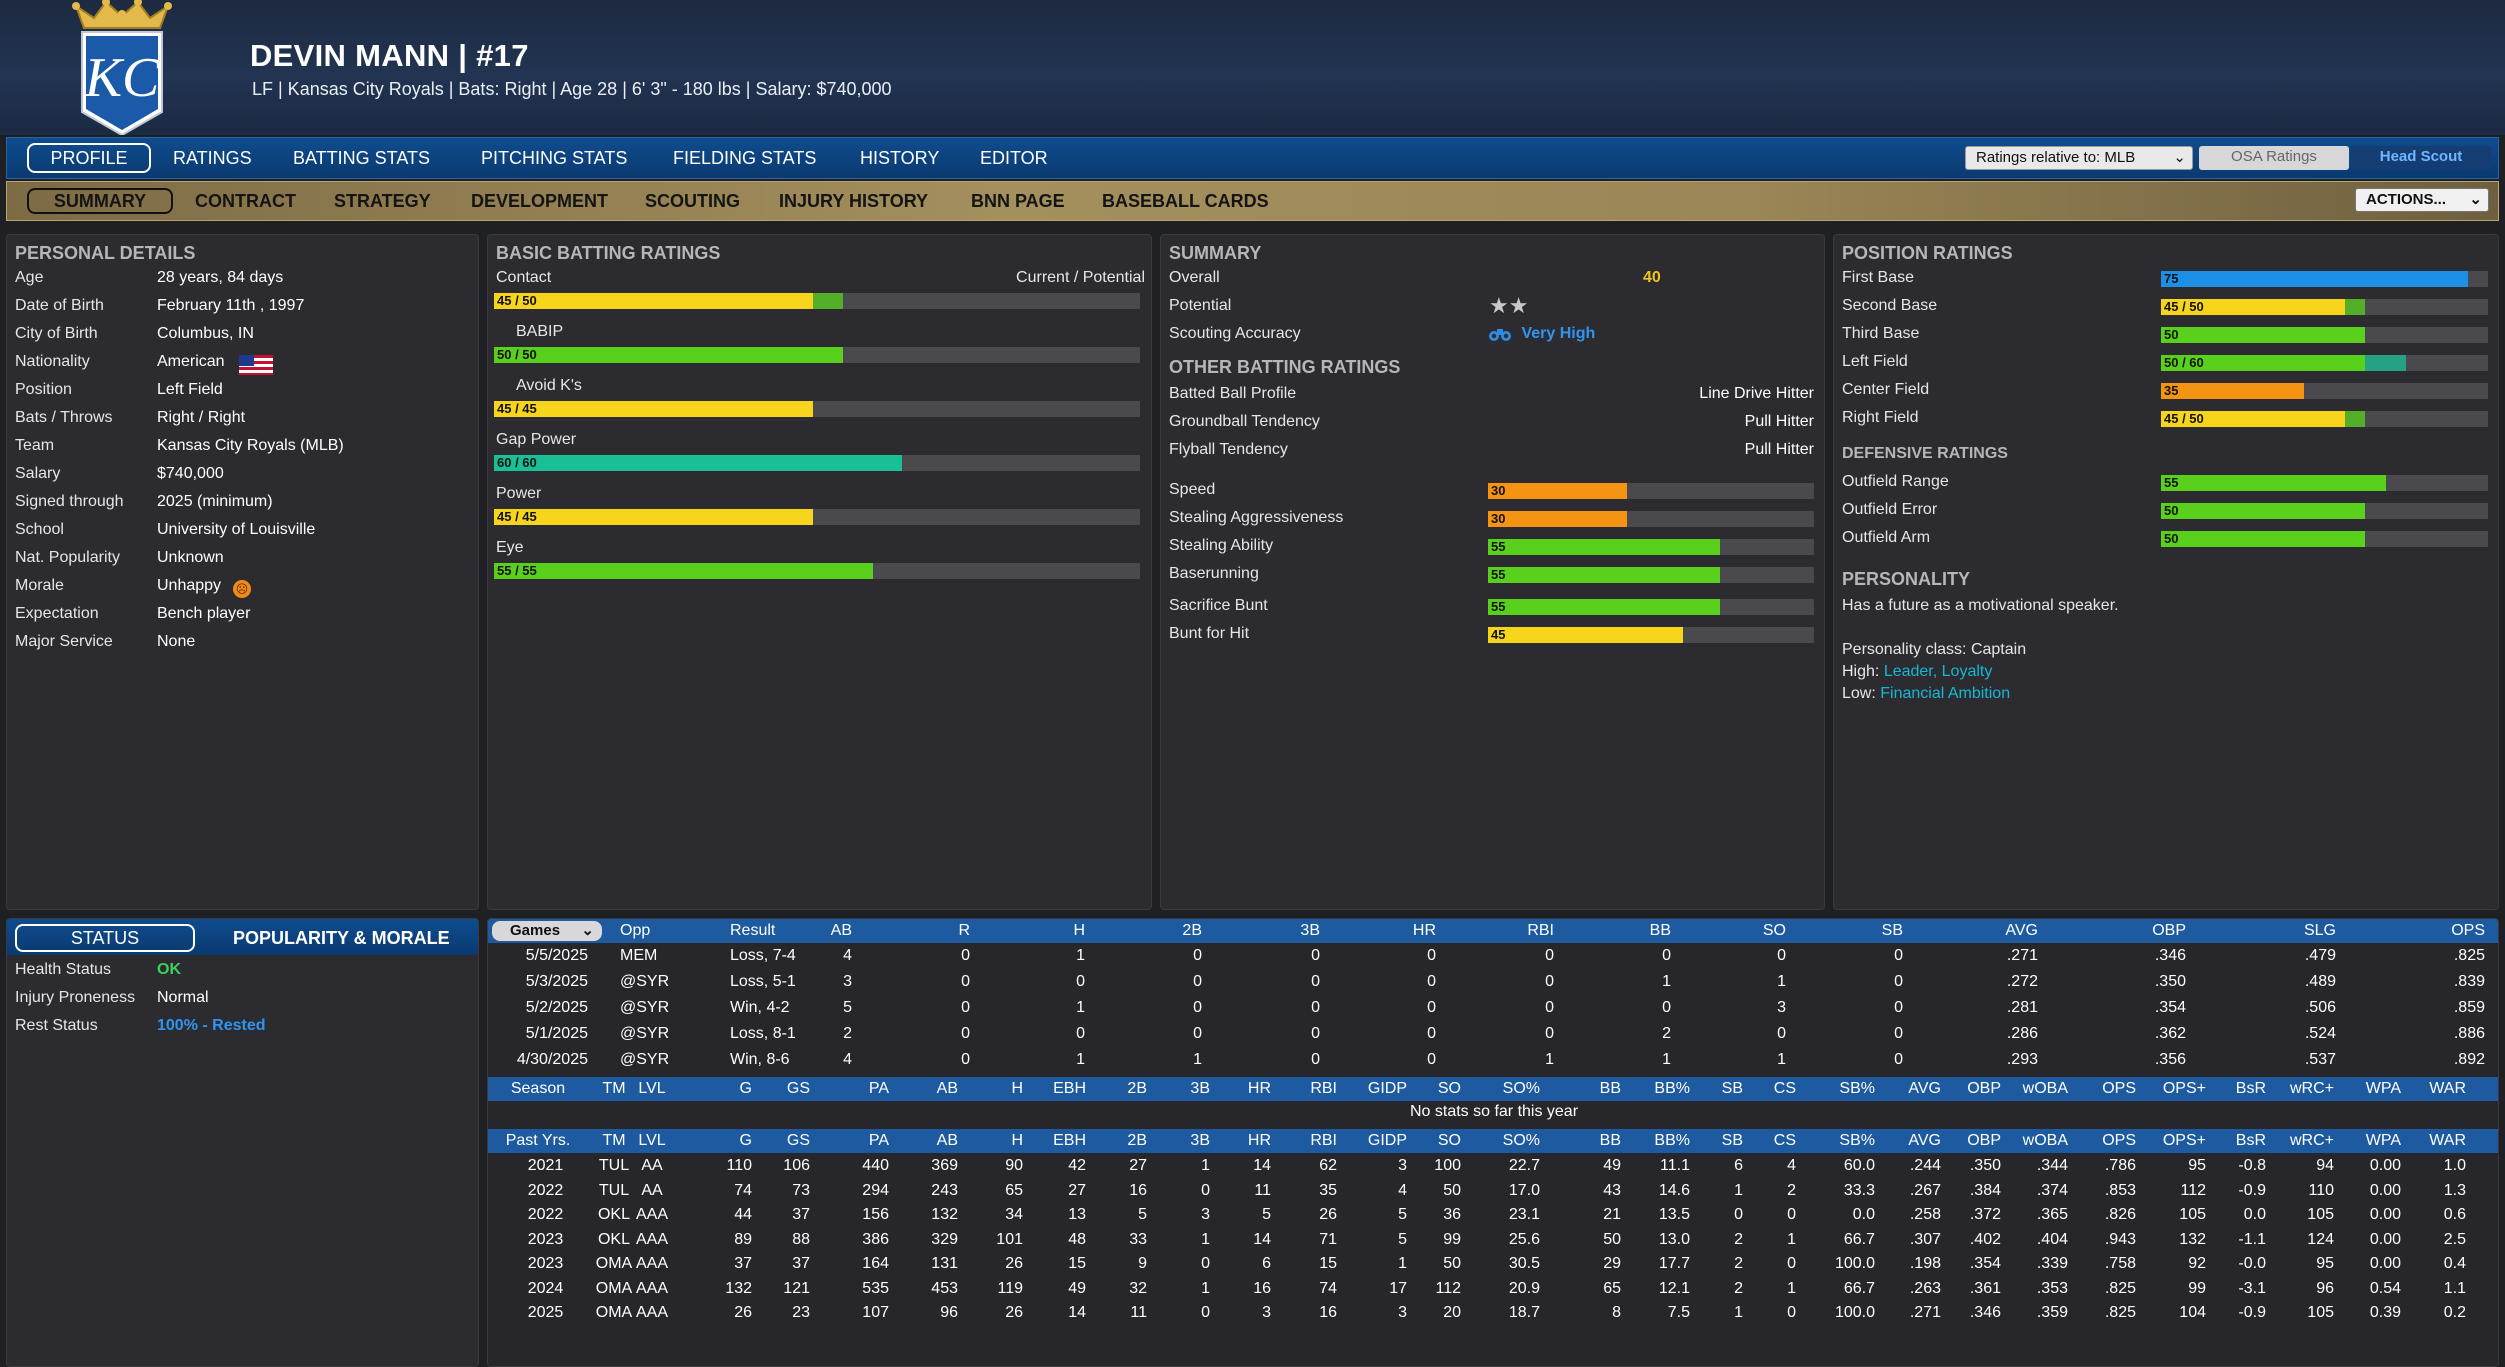  Describe the element at coordinates (2274, 158) in the screenshot. I see `osa-ratings-toggle: OSA Ratings` at that location.